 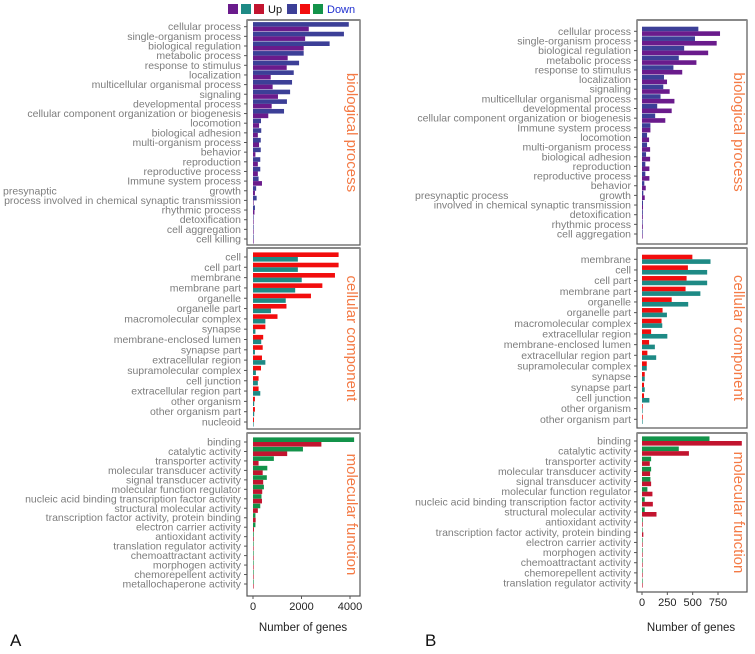 What do you see at coordinates (588, 61) in the screenshot?
I see `category-label: metabolic process` at bounding box center [588, 61].